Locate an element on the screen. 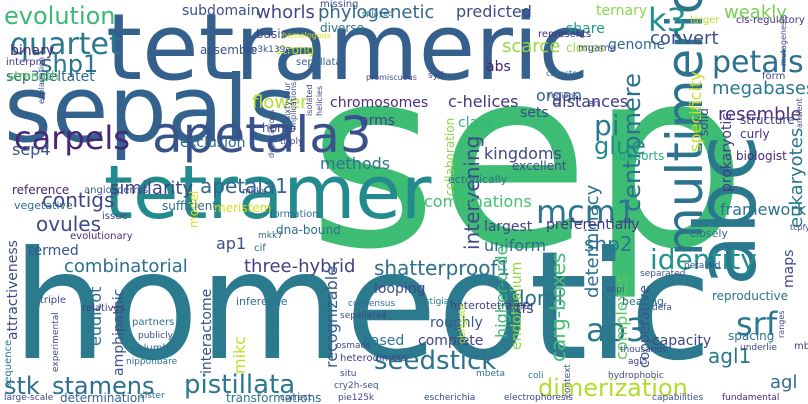  word-diverse: diverse is located at coordinates (342, 28).